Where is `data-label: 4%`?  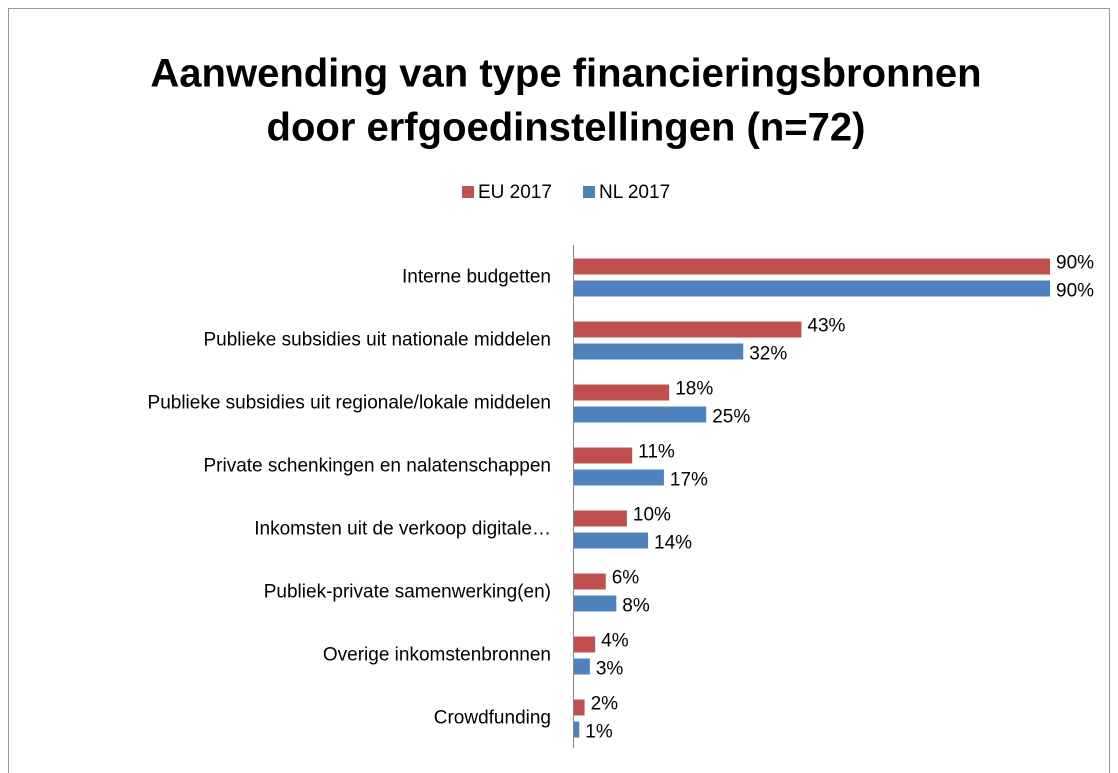
data-label: 4% is located at coordinates (615, 641).